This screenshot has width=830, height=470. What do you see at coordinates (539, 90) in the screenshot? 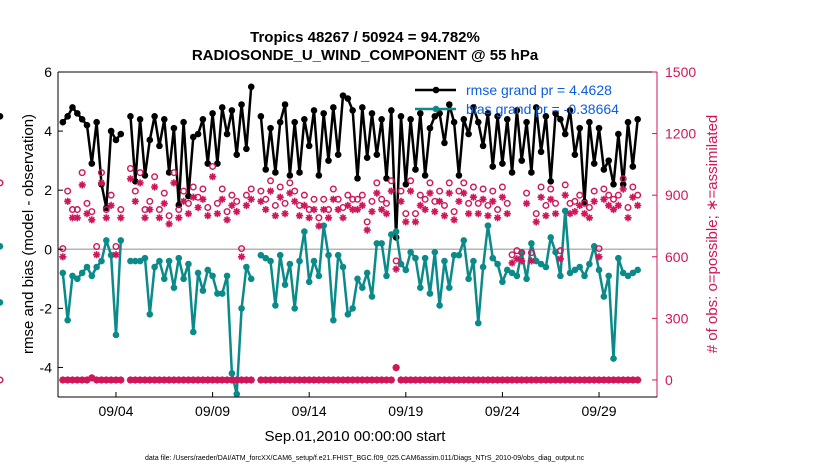
I see `legend-rmse-label: rmse grand pr = 4.4628` at bounding box center [539, 90].